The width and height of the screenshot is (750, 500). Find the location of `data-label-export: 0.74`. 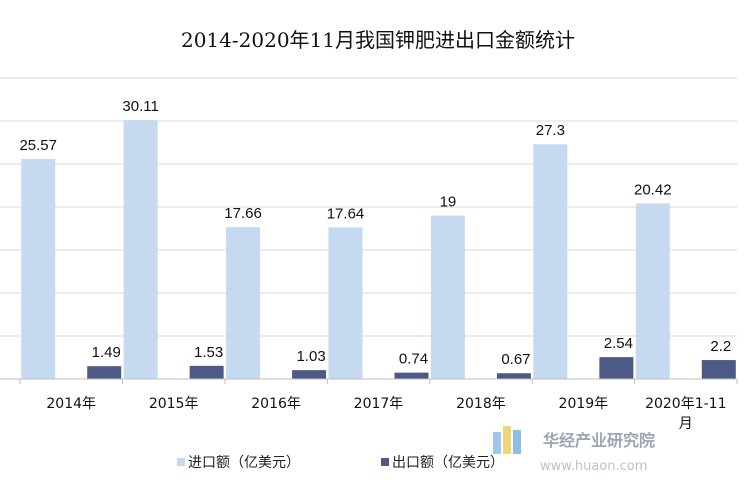

data-label-export: 0.74 is located at coordinates (413, 359).